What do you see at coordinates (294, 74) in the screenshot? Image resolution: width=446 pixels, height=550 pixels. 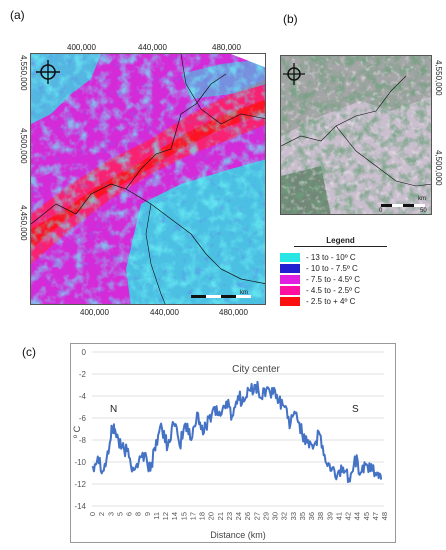 I see `panel-b-north-arrow-icon` at bounding box center [294, 74].